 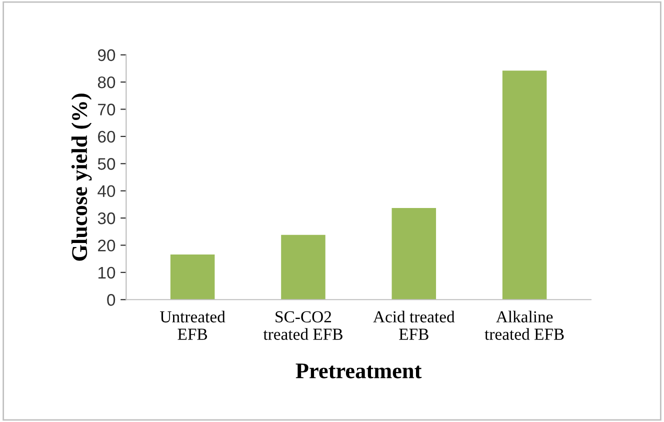 What do you see at coordinates (81, 177) in the screenshot?
I see `y-axis-title: Glucose yield (%)` at bounding box center [81, 177].